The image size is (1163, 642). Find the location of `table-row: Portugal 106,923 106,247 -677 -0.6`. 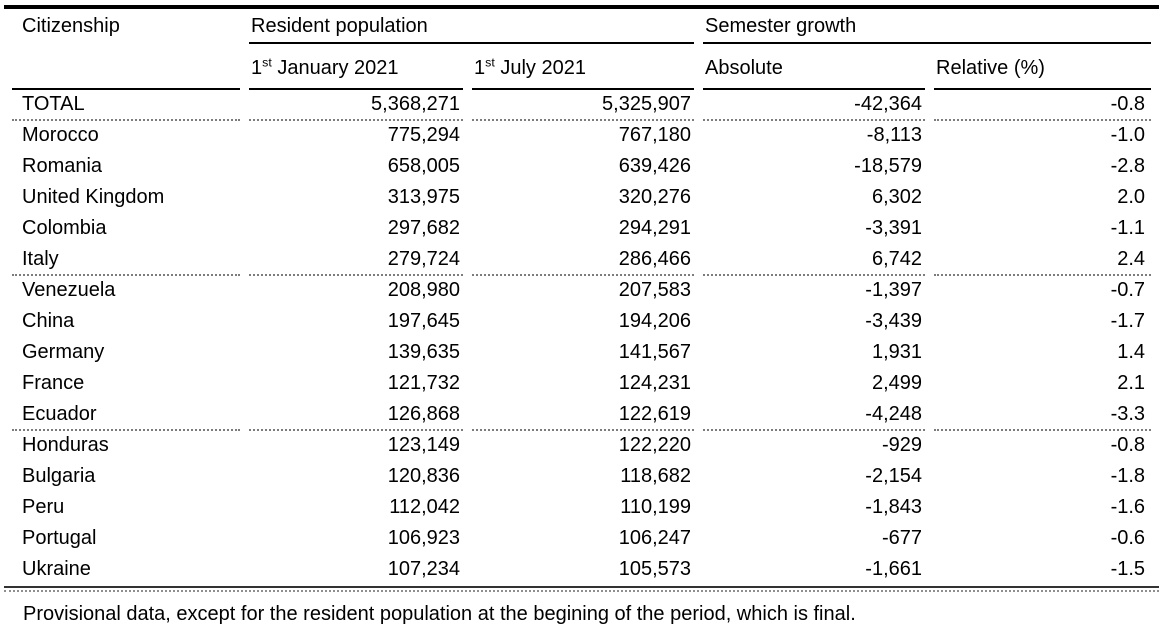

table-row: Portugal 106,923 106,247 -677 -0.6 is located at coordinates (581, 539).